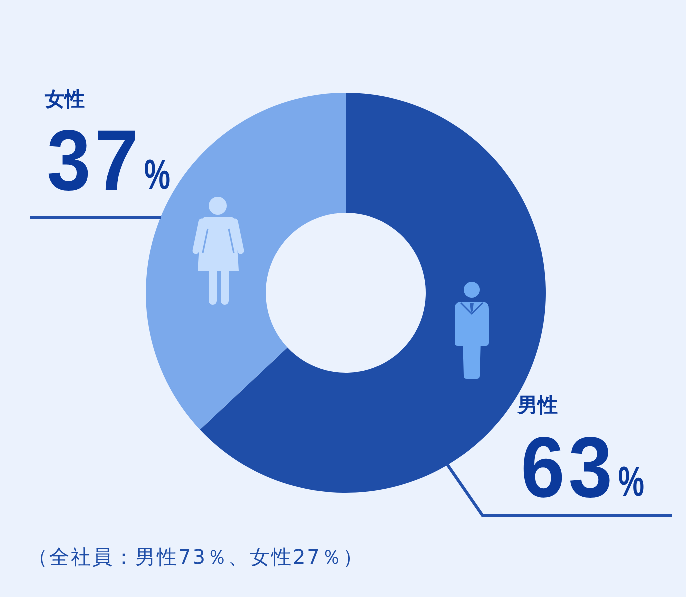 This screenshot has width=686, height=597. What do you see at coordinates (196, 557) in the screenshot?
I see `text: （全社員：男性73％、女性27％）` at bounding box center [196, 557].